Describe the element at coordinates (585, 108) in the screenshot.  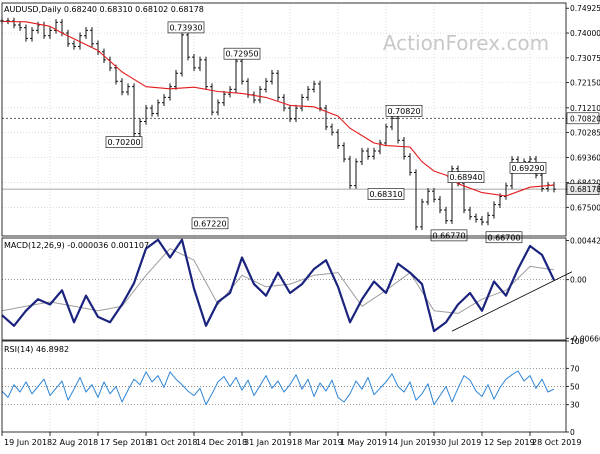
I see `price-y-tick-label: 0.71210` at that location.